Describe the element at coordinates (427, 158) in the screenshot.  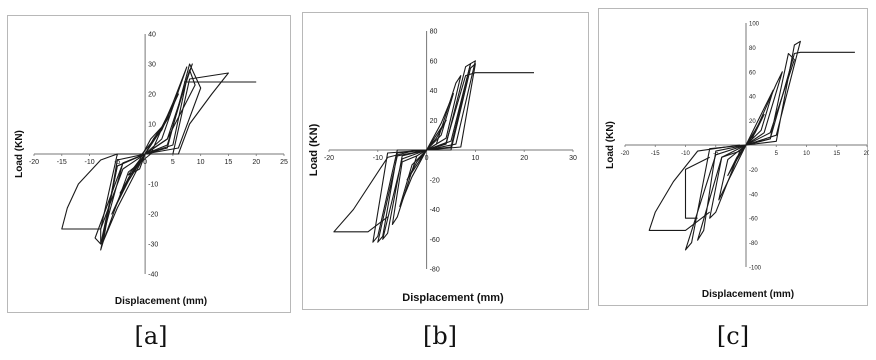
I see `x-tick-label-b: 0` at that location.